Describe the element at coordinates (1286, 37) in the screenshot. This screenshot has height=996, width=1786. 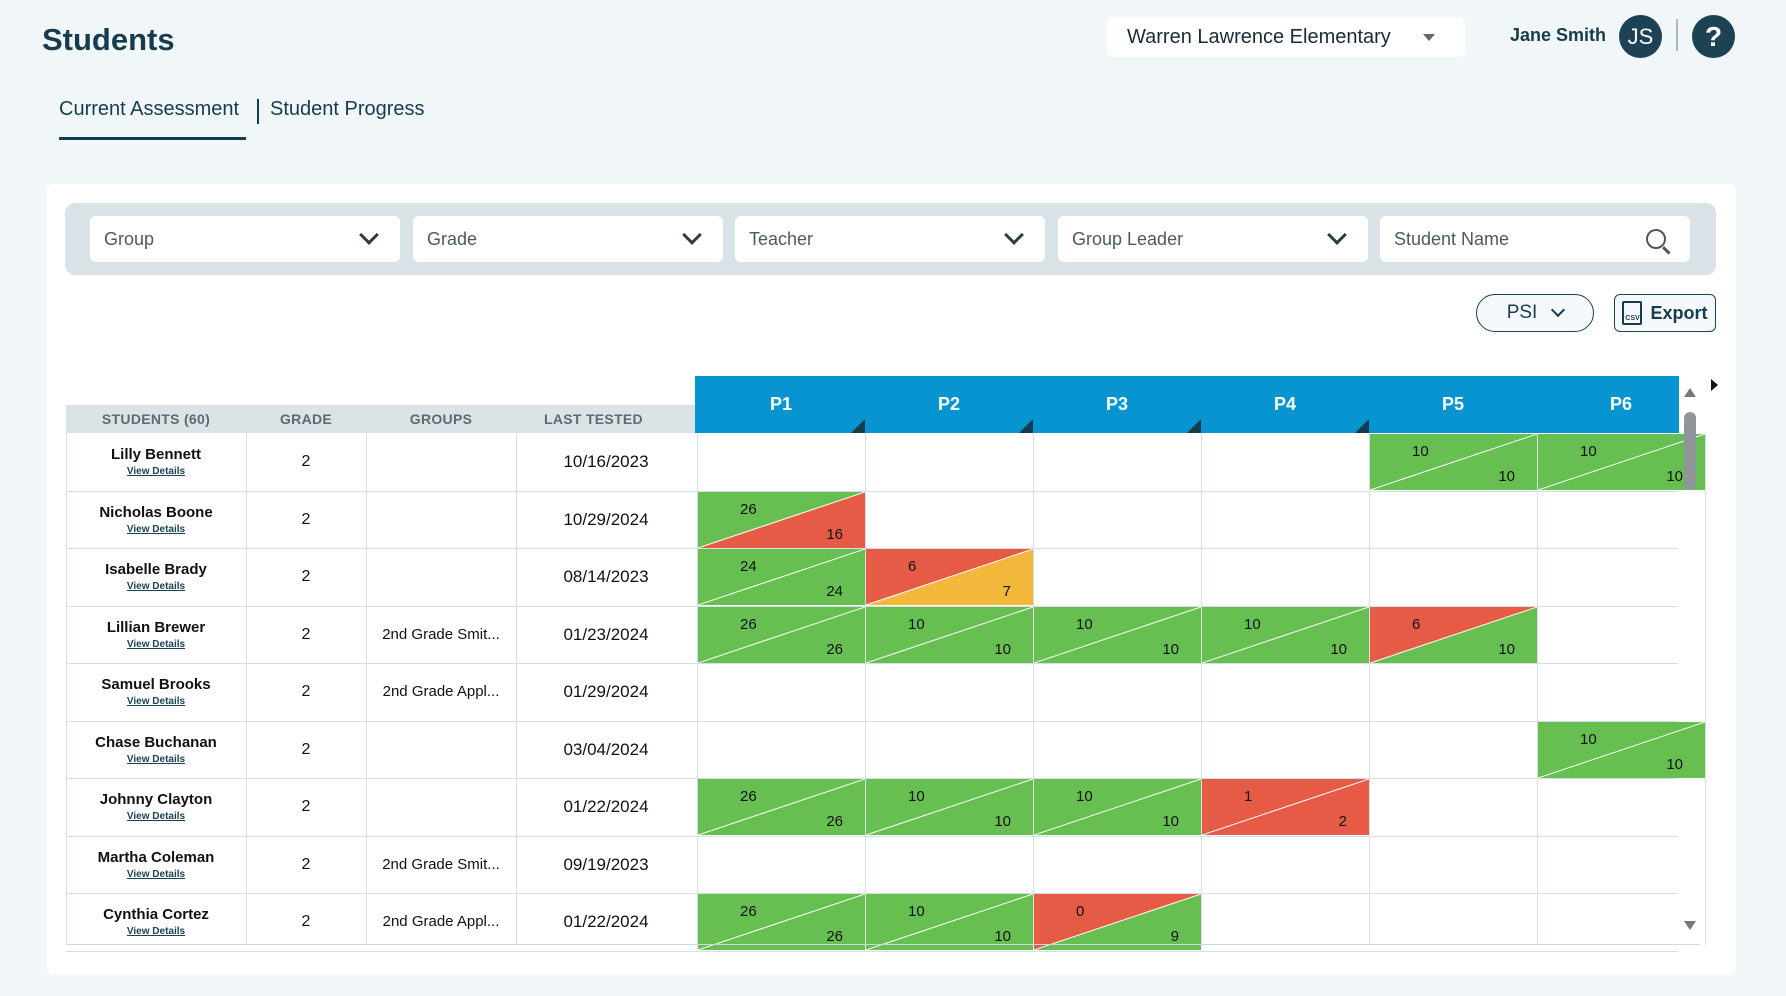
I see `school-select: Warren Lawrence Elementary` at that location.